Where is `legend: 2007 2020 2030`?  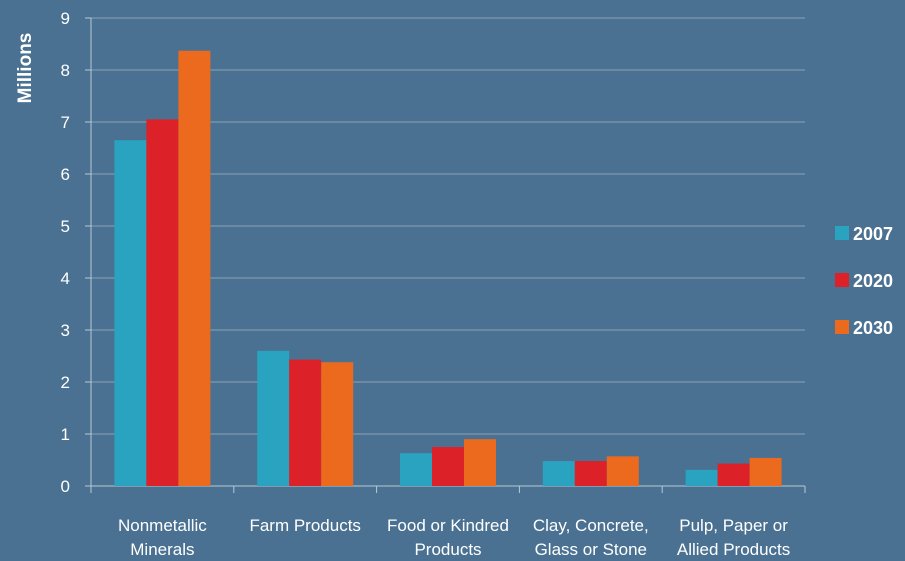
legend: 2007 2020 2030 is located at coordinates (864, 281).